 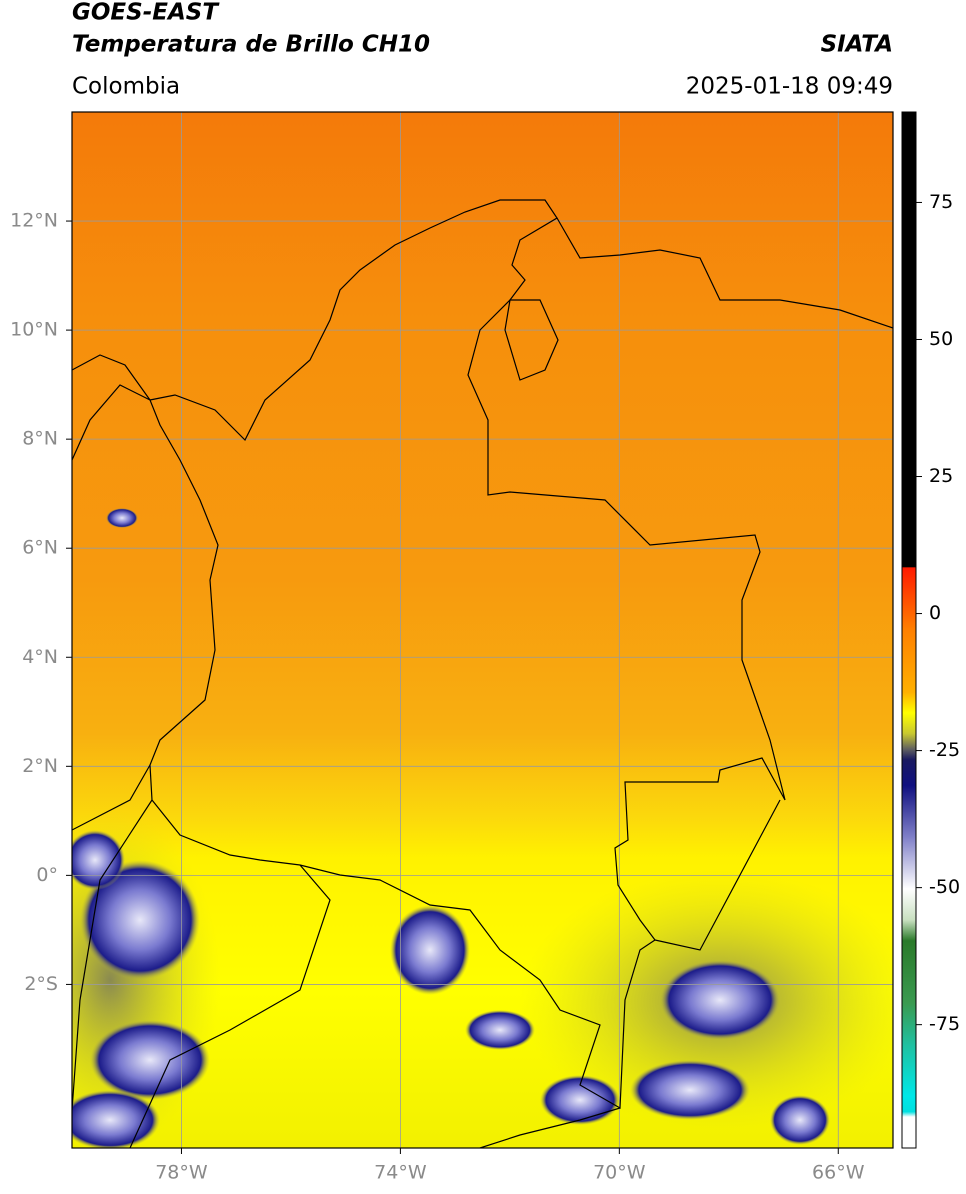 I want to click on y-tick-label: 2°S, so click(x=41, y=984).